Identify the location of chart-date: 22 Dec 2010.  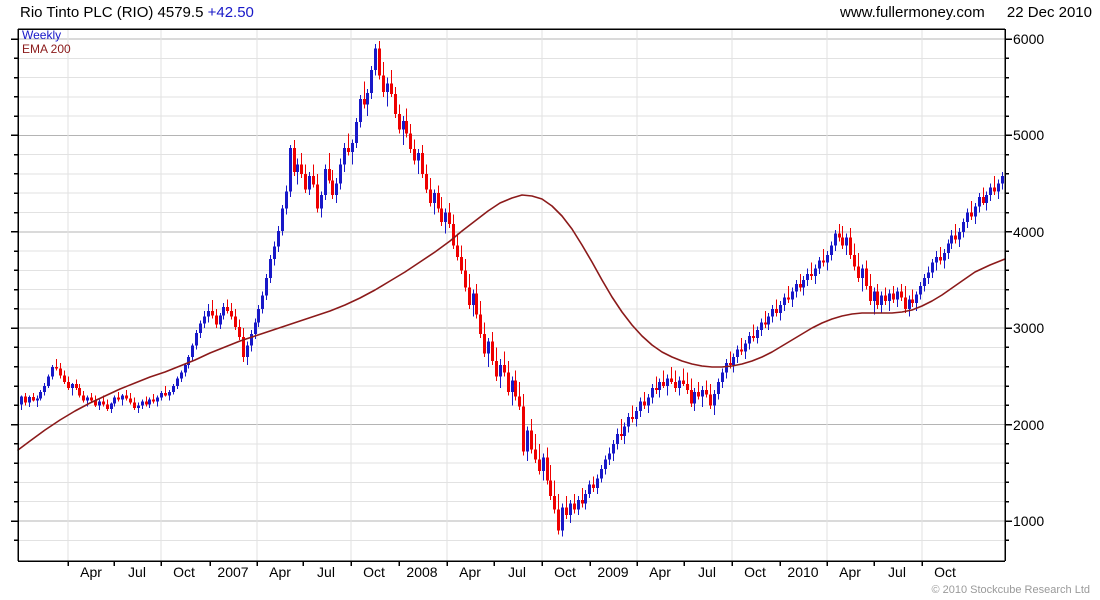
(1049, 12).